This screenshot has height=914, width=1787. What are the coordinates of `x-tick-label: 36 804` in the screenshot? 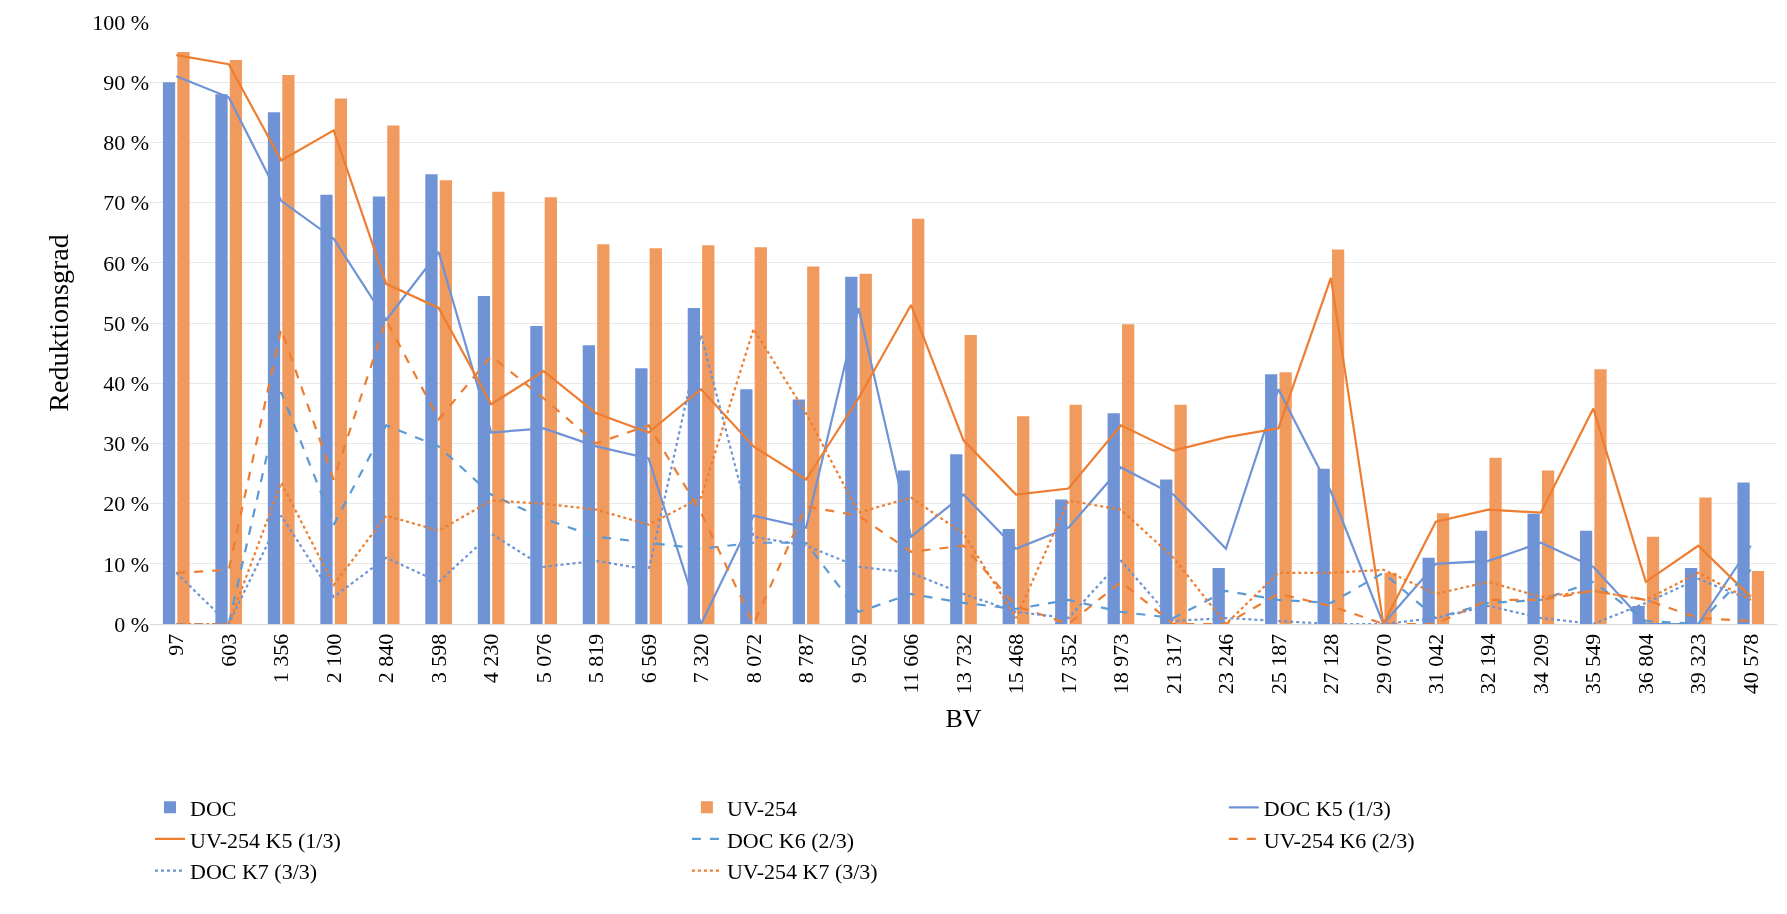 It's located at (1645, 664).